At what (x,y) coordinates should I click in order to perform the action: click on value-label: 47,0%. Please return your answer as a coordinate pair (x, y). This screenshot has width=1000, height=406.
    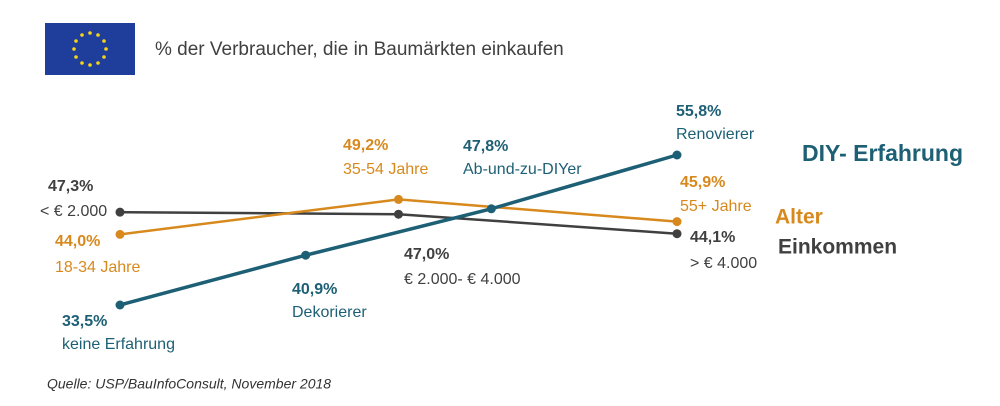
    Looking at the image, I should click on (426, 254).